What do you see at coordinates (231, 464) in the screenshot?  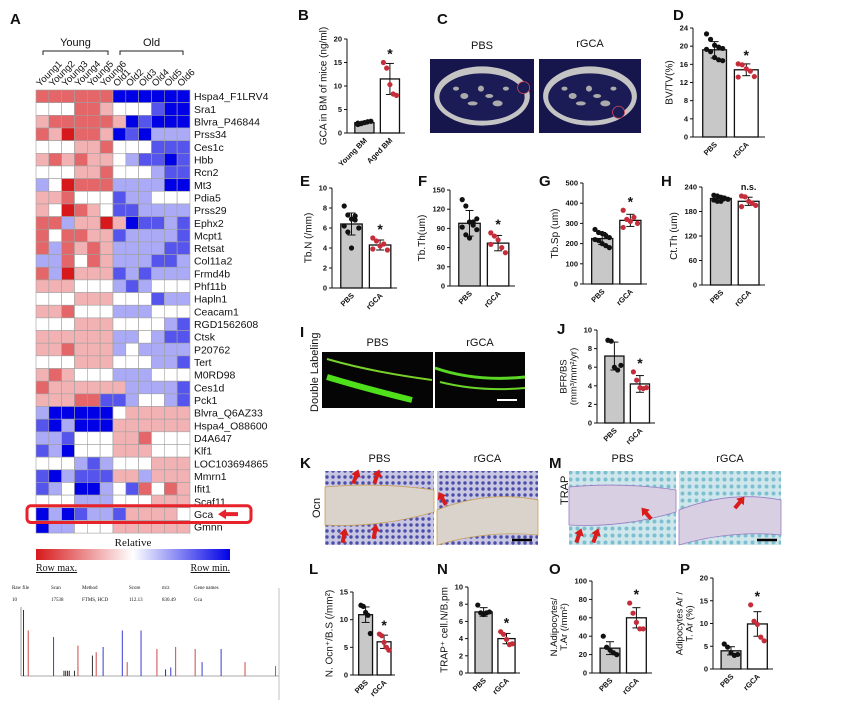 I see `gene-label: LOC103694865` at bounding box center [231, 464].